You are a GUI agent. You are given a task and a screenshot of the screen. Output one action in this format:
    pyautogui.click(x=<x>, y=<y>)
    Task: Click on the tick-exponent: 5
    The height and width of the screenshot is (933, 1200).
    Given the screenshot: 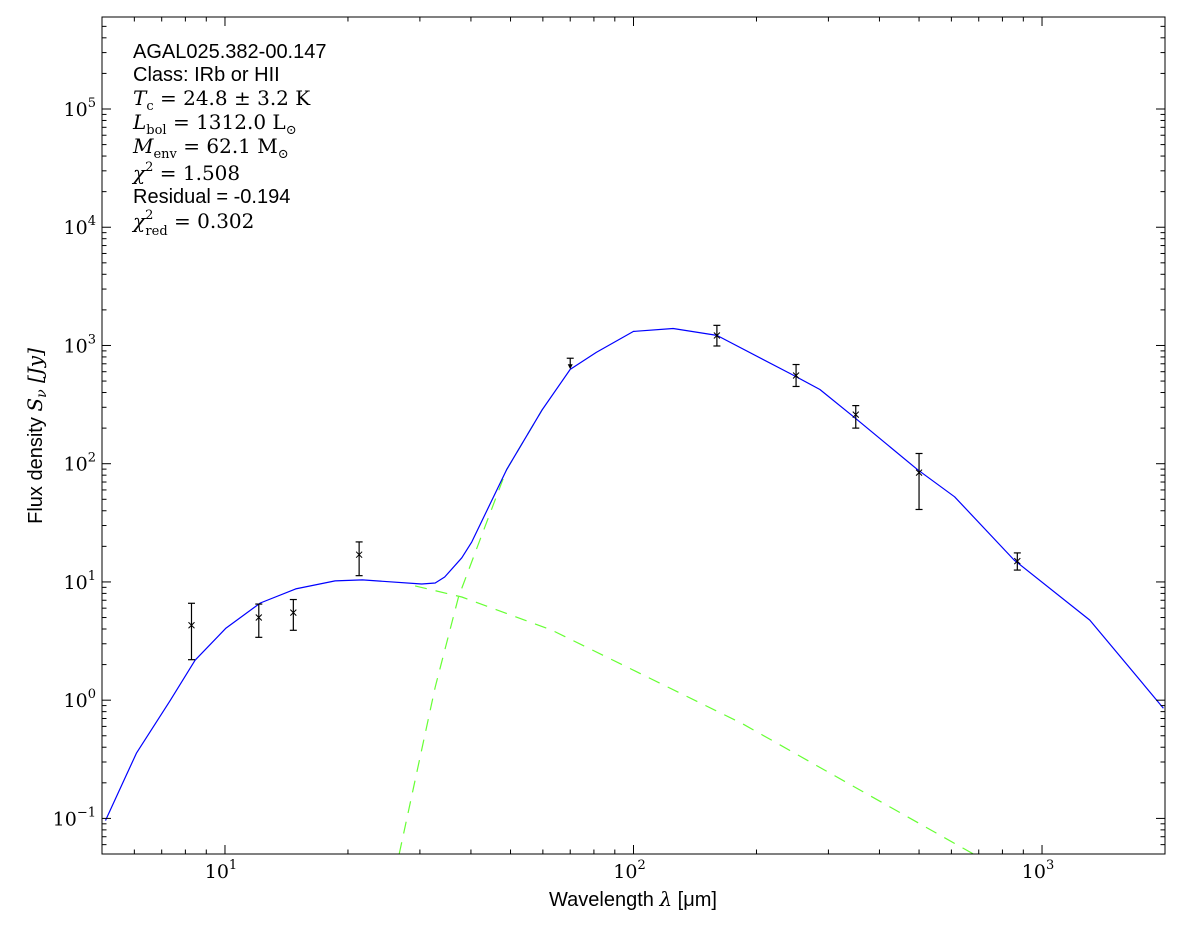 What is the action you would take?
    pyautogui.click(x=92, y=103)
    